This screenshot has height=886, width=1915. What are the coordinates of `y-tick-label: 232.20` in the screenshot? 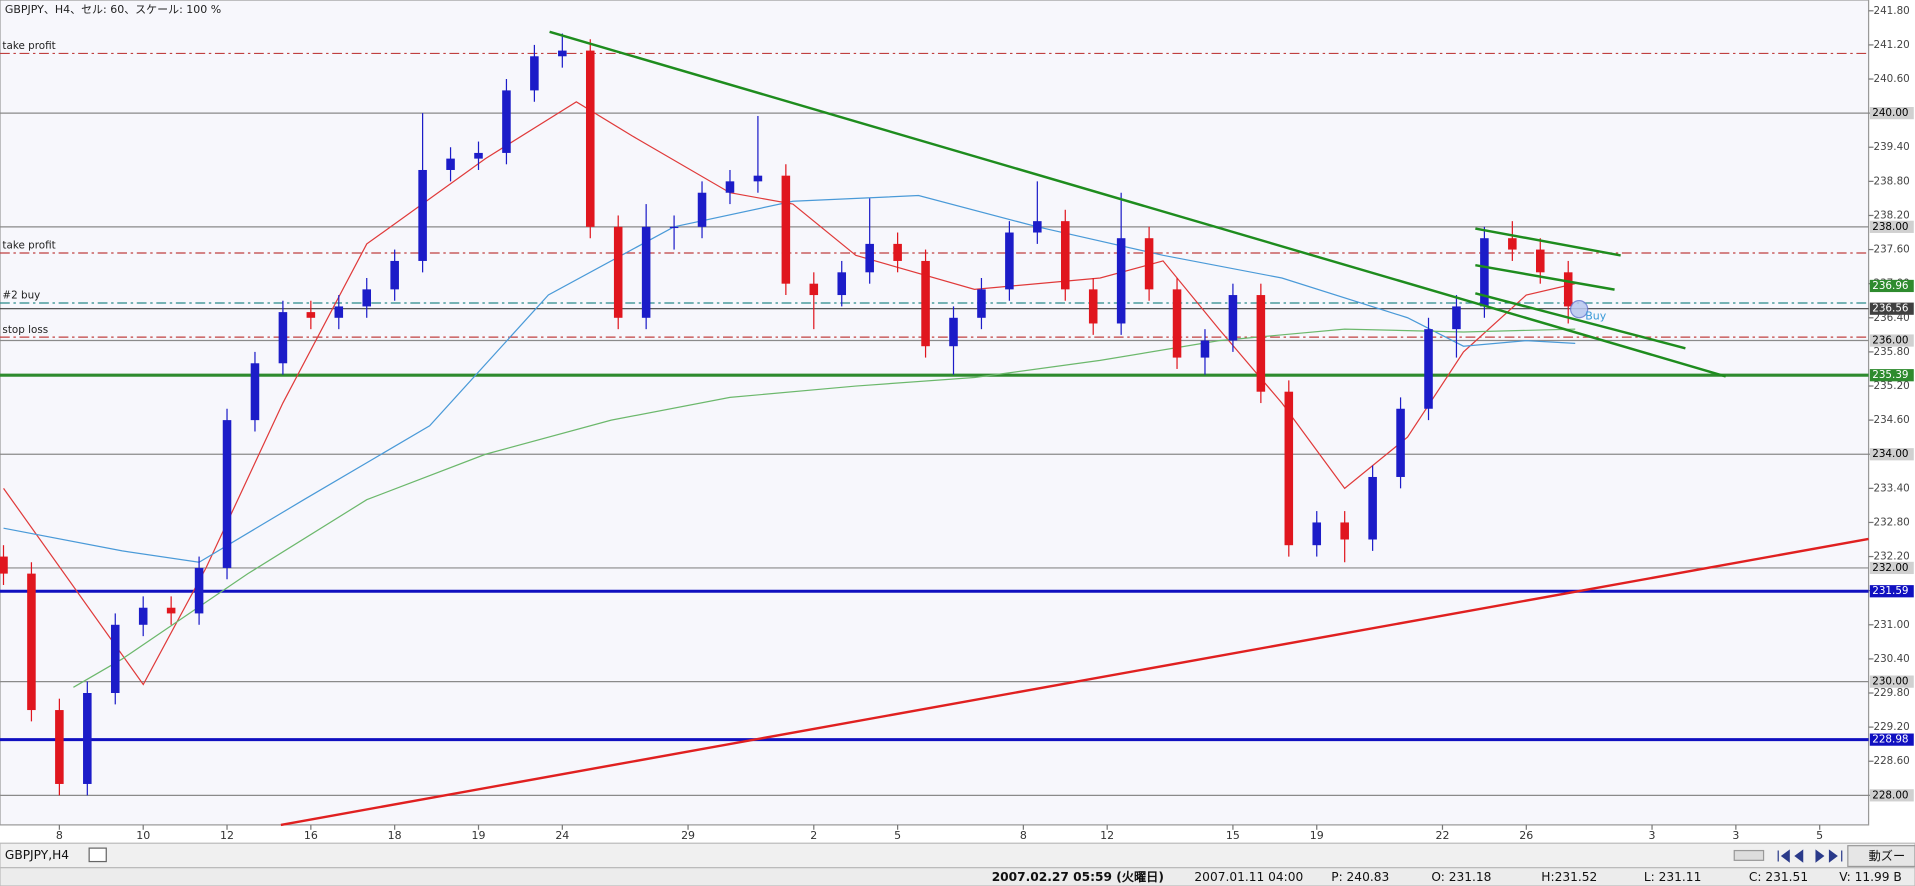 It's located at (1891, 557).